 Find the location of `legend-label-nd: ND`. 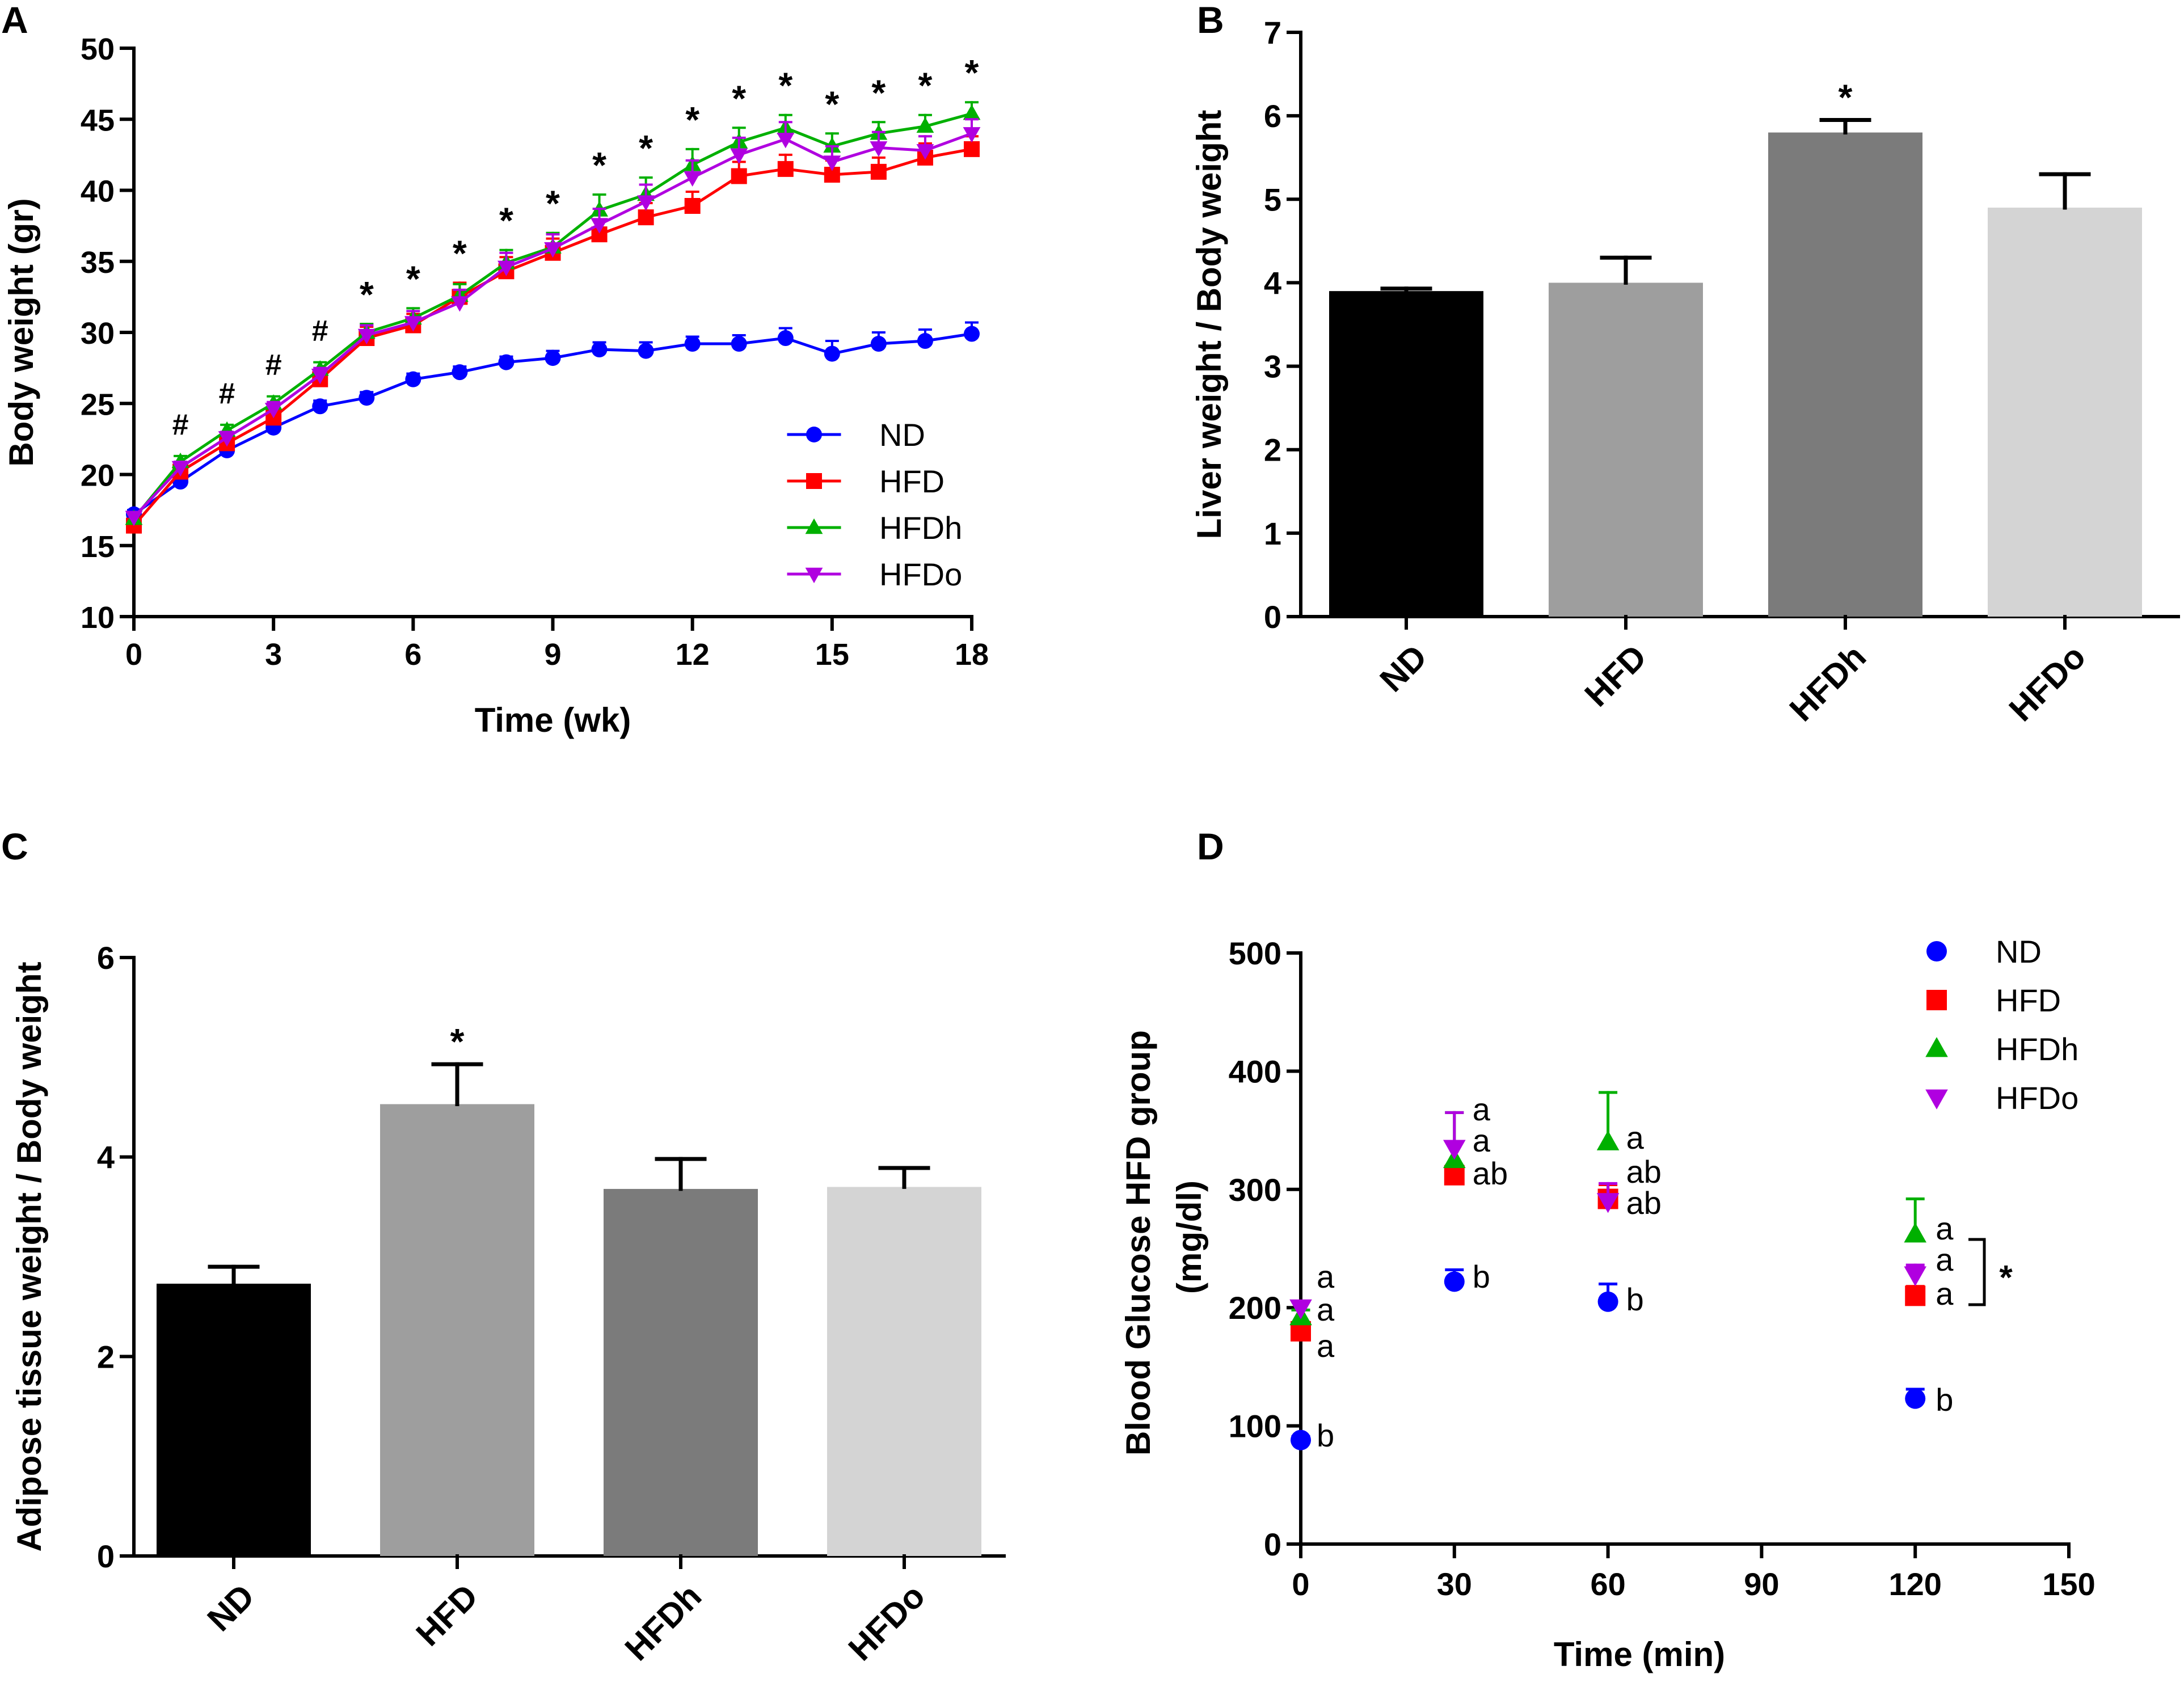

legend-label-nd: ND is located at coordinates (902, 435).